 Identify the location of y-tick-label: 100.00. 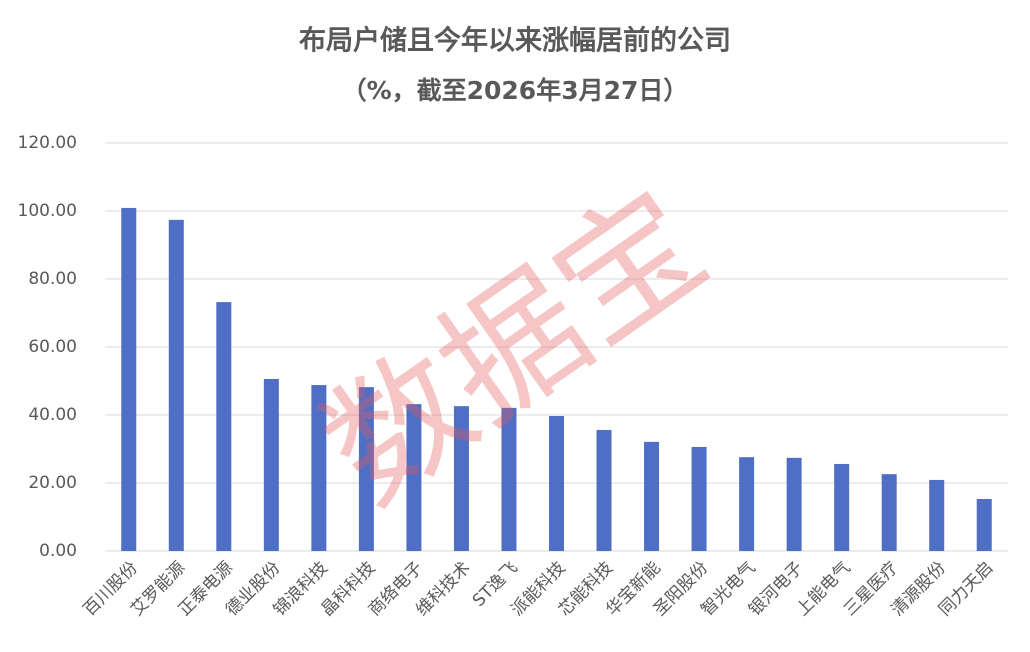
(47, 211).